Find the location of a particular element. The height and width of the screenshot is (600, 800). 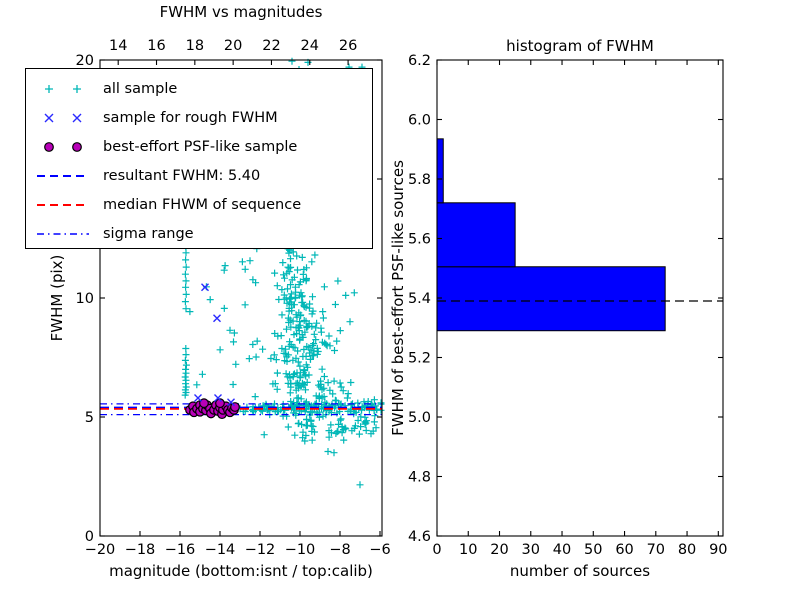

x-tick-label: −16 is located at coordinates (180, 550).